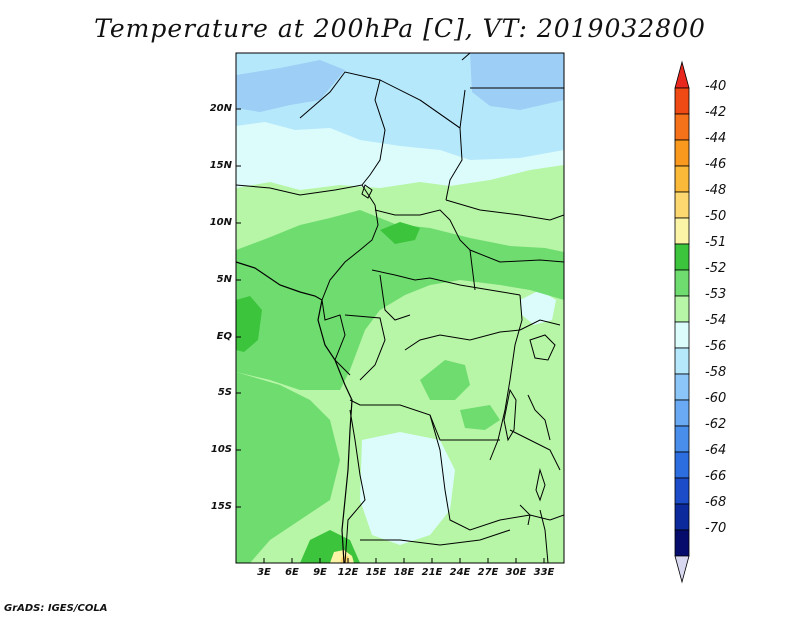 This screenshot has width=800, height=618. What do you see at coordinates (716, 138) in the screenshot?
I see `colorbar-label: -44` at bounding box center [716, 138].